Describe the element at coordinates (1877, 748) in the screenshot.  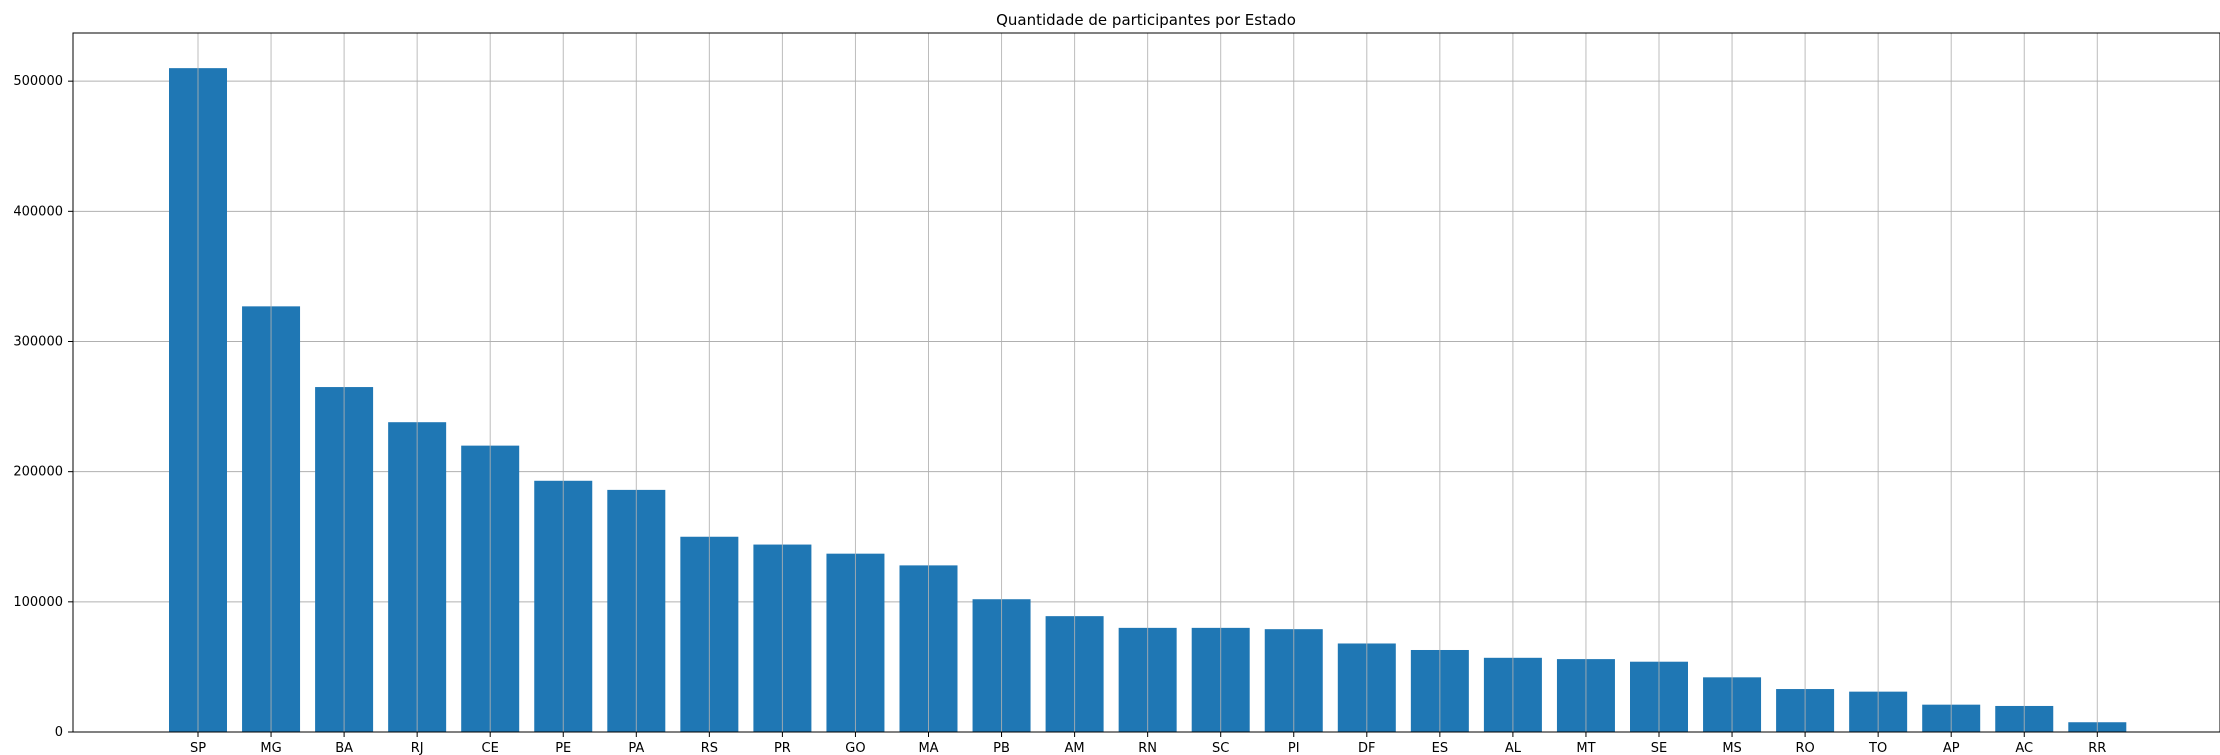
I see `x-tick-label: TO` at that location.